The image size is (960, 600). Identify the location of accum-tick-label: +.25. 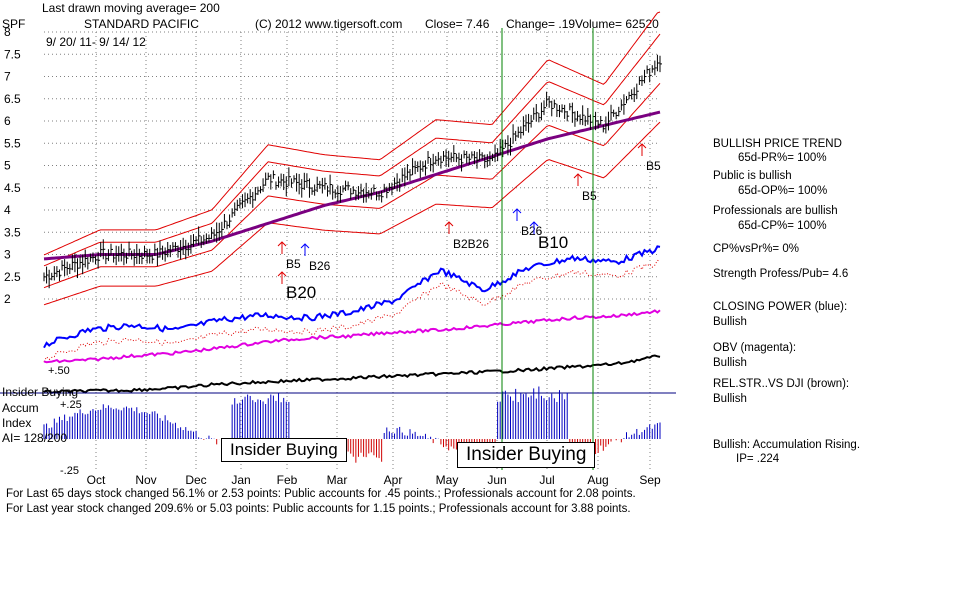
(71, 405).